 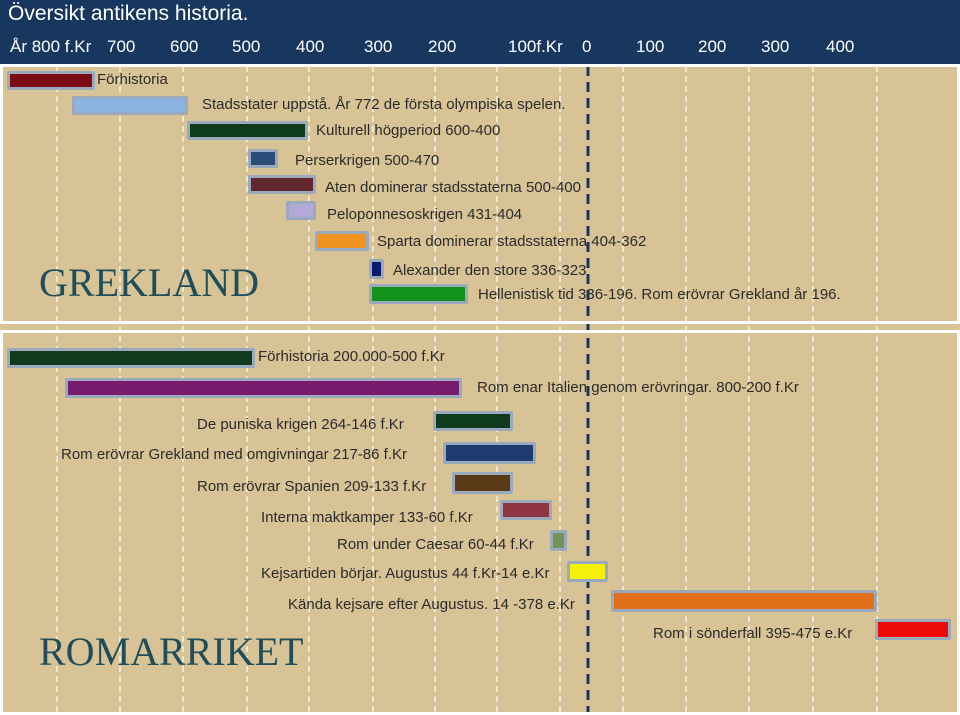 I want to click on greece-period-label: Peloponnesoskrigen 431-404, so click(x=425, y=214).